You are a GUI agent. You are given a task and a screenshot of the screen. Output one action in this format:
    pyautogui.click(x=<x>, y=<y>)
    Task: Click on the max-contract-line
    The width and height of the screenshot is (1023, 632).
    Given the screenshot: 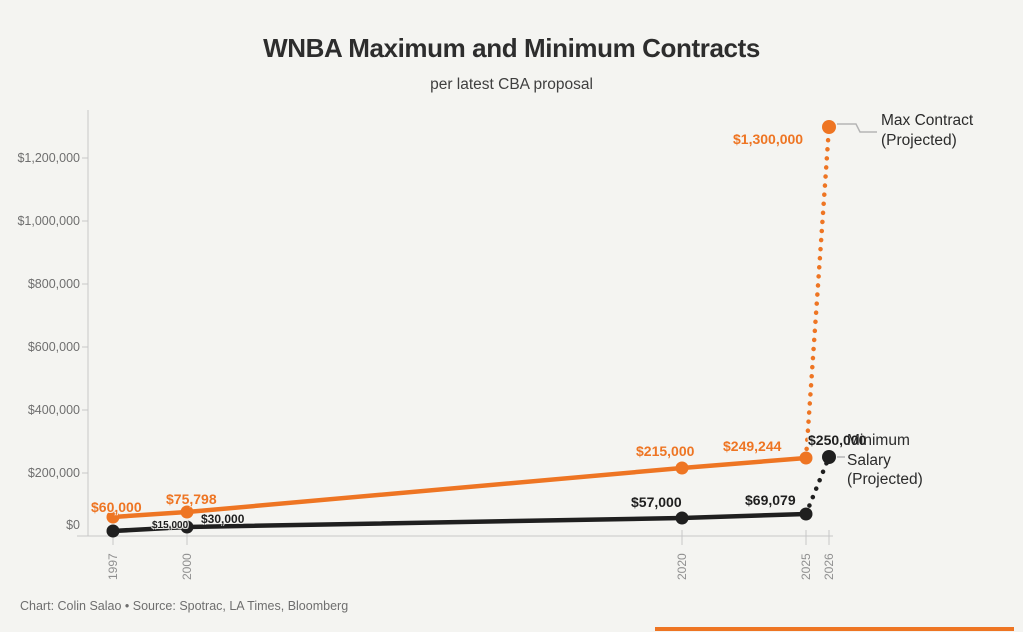 What is the action you would take?
    pyautogui.click(x=459, y=487)
    